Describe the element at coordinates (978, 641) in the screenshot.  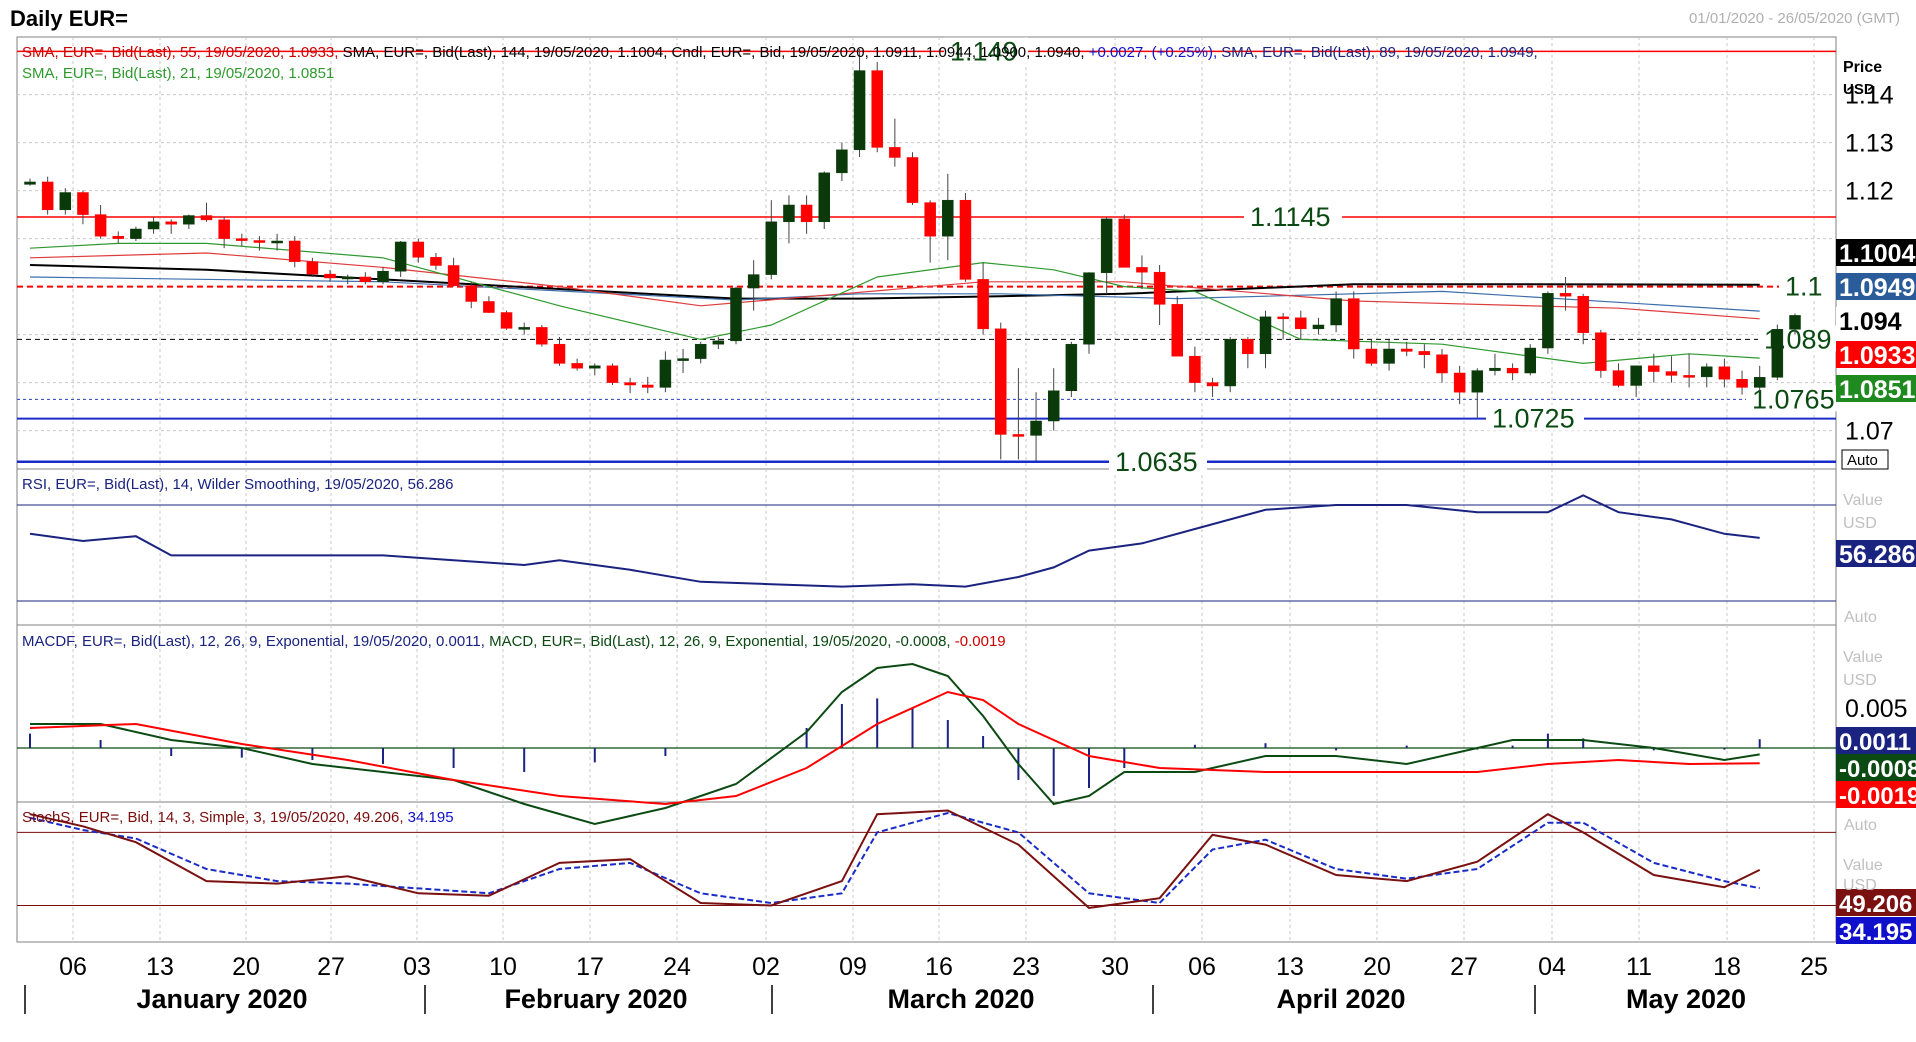
I see `legend-part: -0.0019` at that location.